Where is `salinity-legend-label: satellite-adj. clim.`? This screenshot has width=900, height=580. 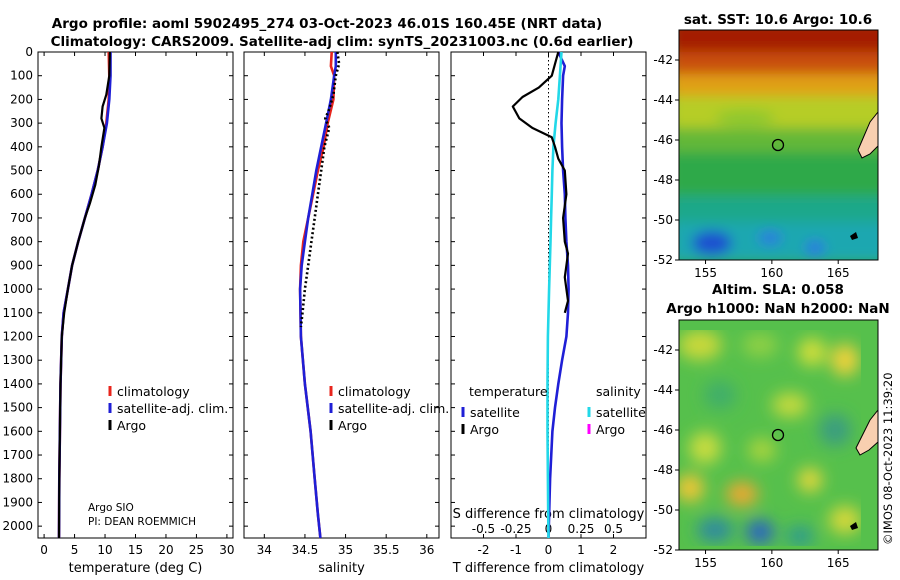 salinity-legend-label: satellite-adj. clim. is located at coordinates (393, 408).